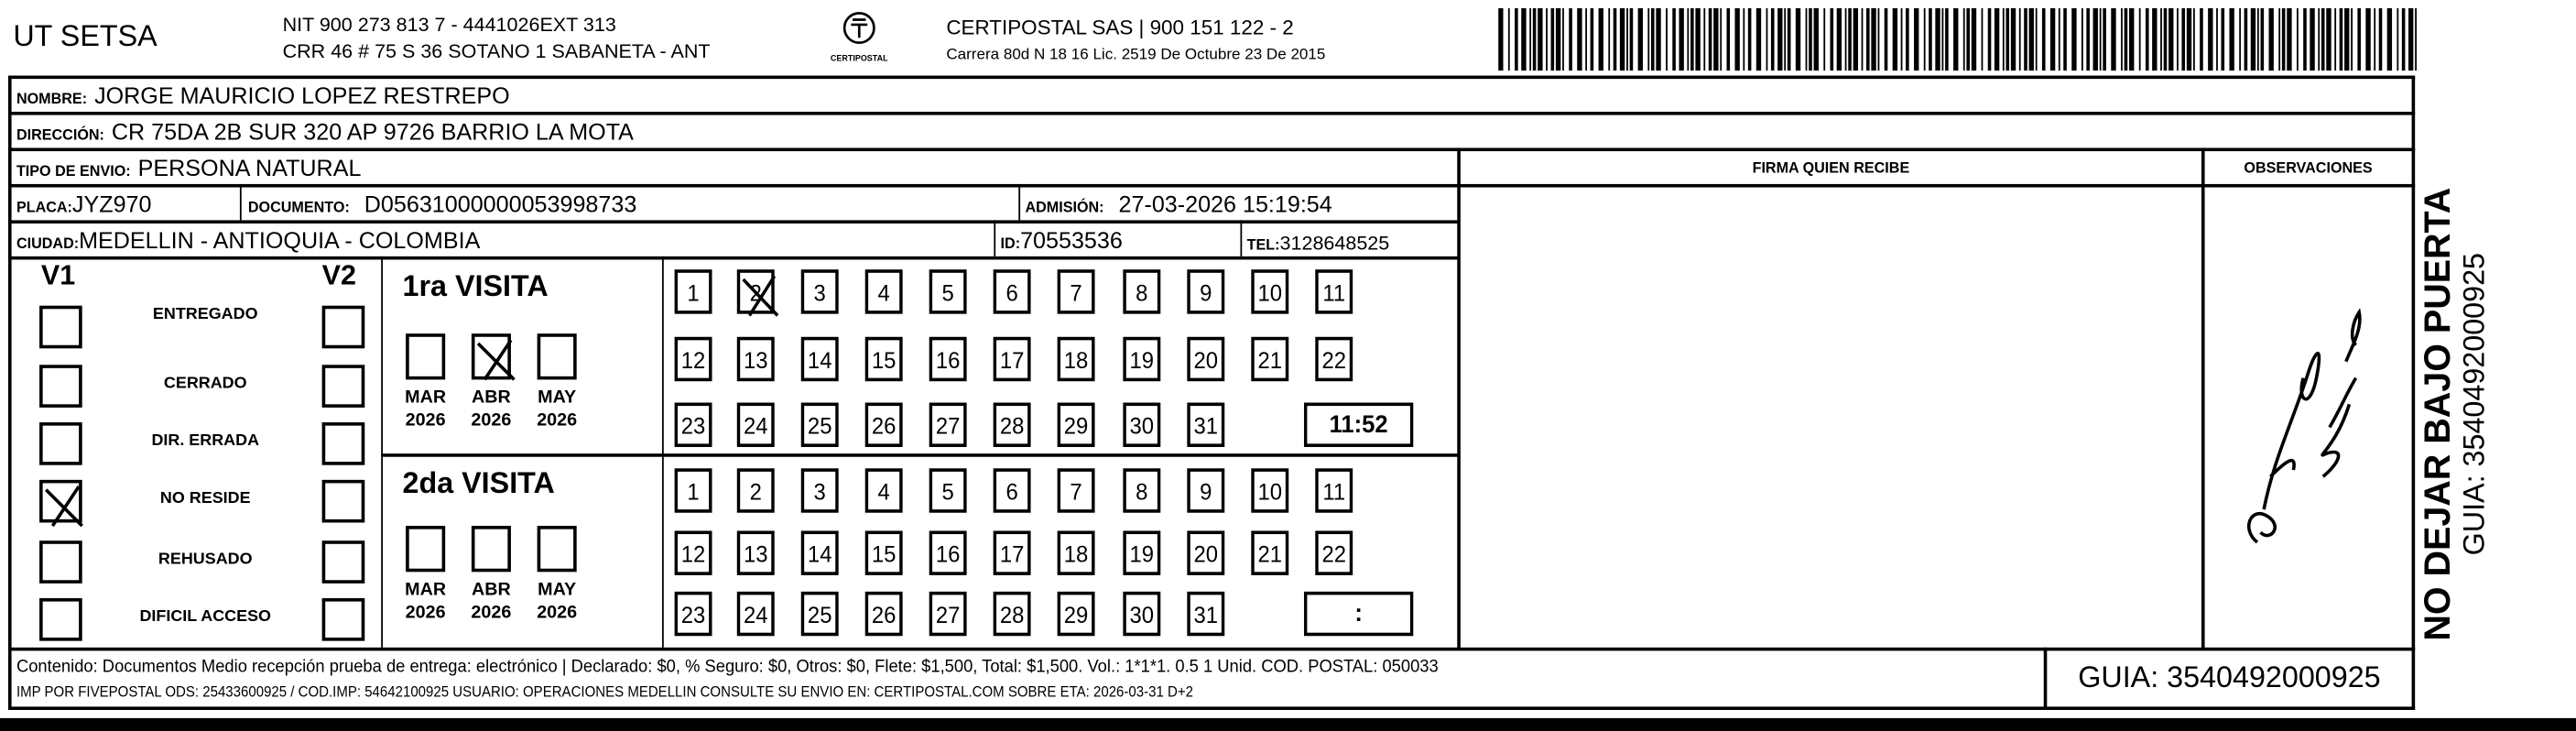  Describe the element at coordinates (760, 296) in the screenshot. I see `check-mark-icon` at that location.